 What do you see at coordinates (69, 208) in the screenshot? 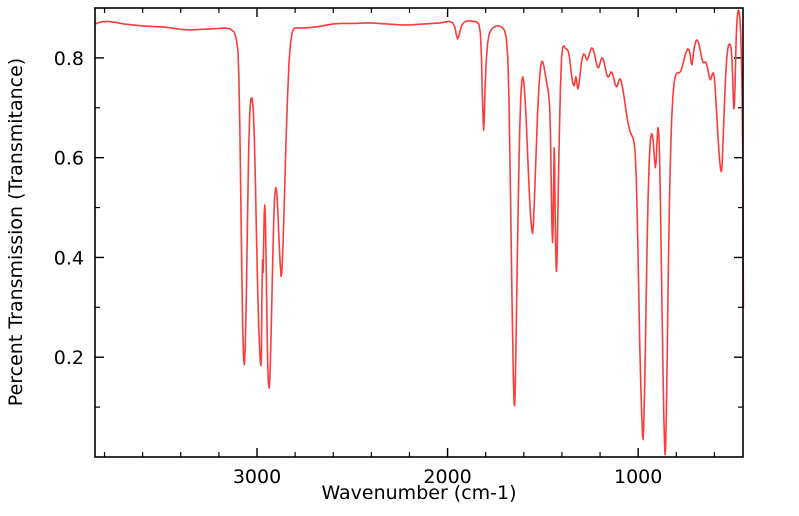
I see `y-axis-tick-labels: 0.2 0.4 0.6 0.8` at bounding box center [69, 208].